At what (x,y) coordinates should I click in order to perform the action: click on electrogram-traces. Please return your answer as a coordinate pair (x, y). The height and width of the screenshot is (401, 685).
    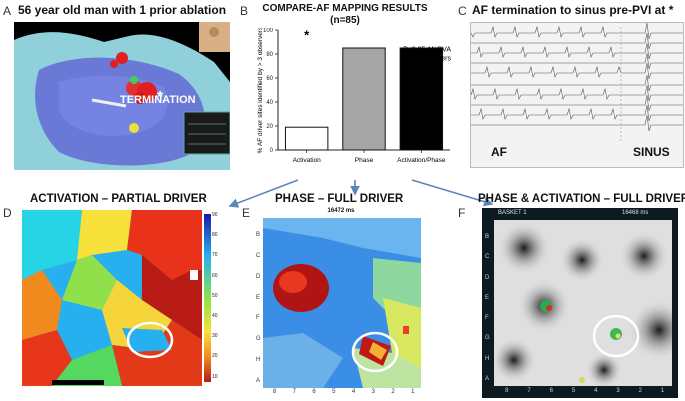
    Looking at the image, I should click on (577, 82).